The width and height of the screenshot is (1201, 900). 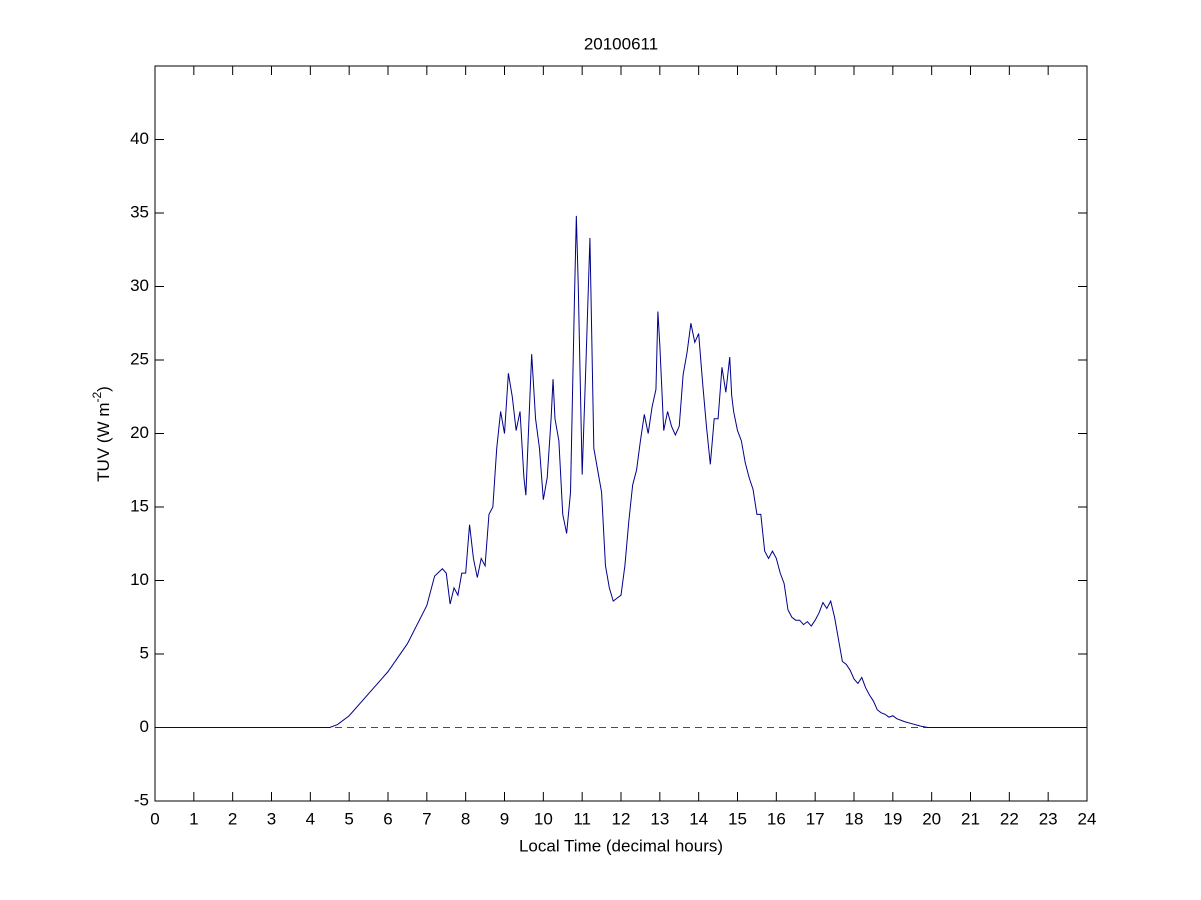 What do you see at coordinates (103, 442) in the screenshot?
I see `y-axis-label-text: TUV (W m` at bounding box center [103, 442].